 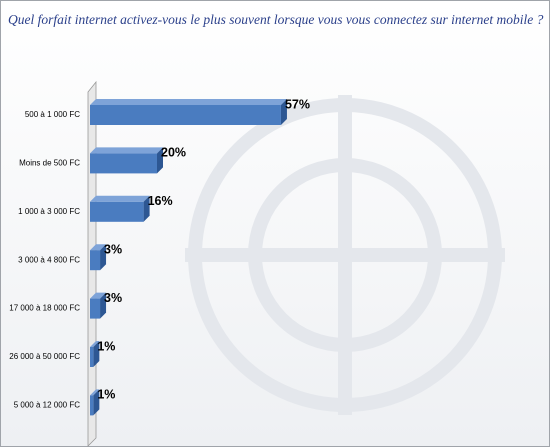 What do you see at coordinates (44, 308) in the screenshot?
I see `category-label: 17 000 à 18 000 FC` at bounding box center [44, 308].